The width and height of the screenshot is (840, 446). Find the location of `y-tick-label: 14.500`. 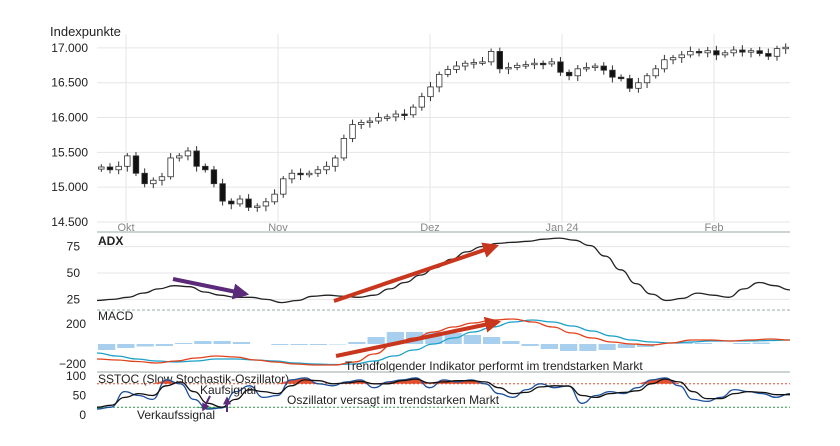

y-tick-label: 14.500 is located at coordinates (69, 222).